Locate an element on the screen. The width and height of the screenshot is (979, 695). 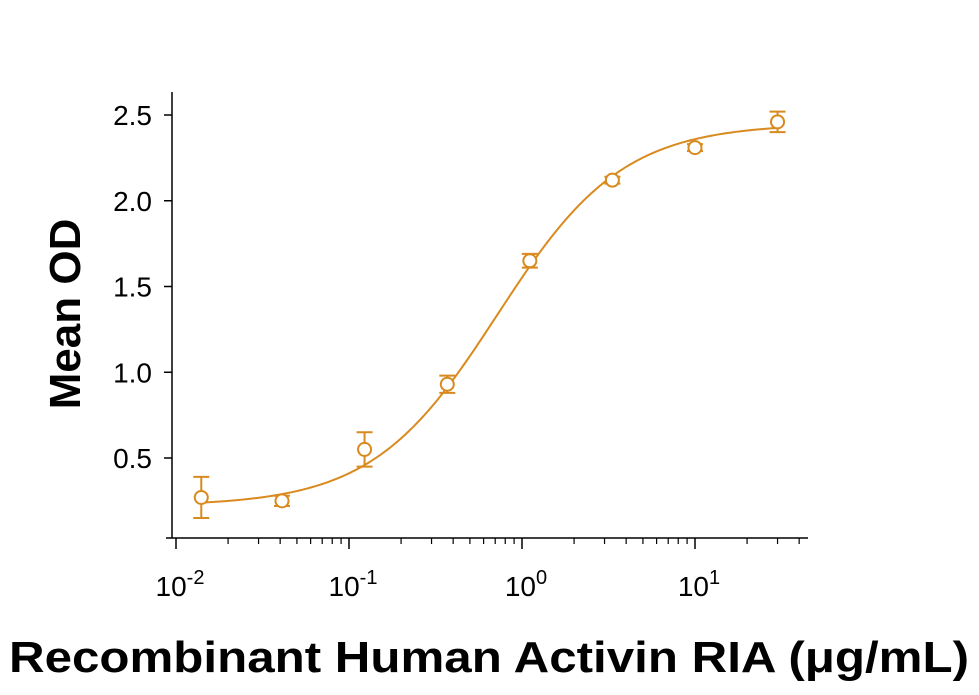
y-tick-label: 2.5 is located at coordinates (132, 115).